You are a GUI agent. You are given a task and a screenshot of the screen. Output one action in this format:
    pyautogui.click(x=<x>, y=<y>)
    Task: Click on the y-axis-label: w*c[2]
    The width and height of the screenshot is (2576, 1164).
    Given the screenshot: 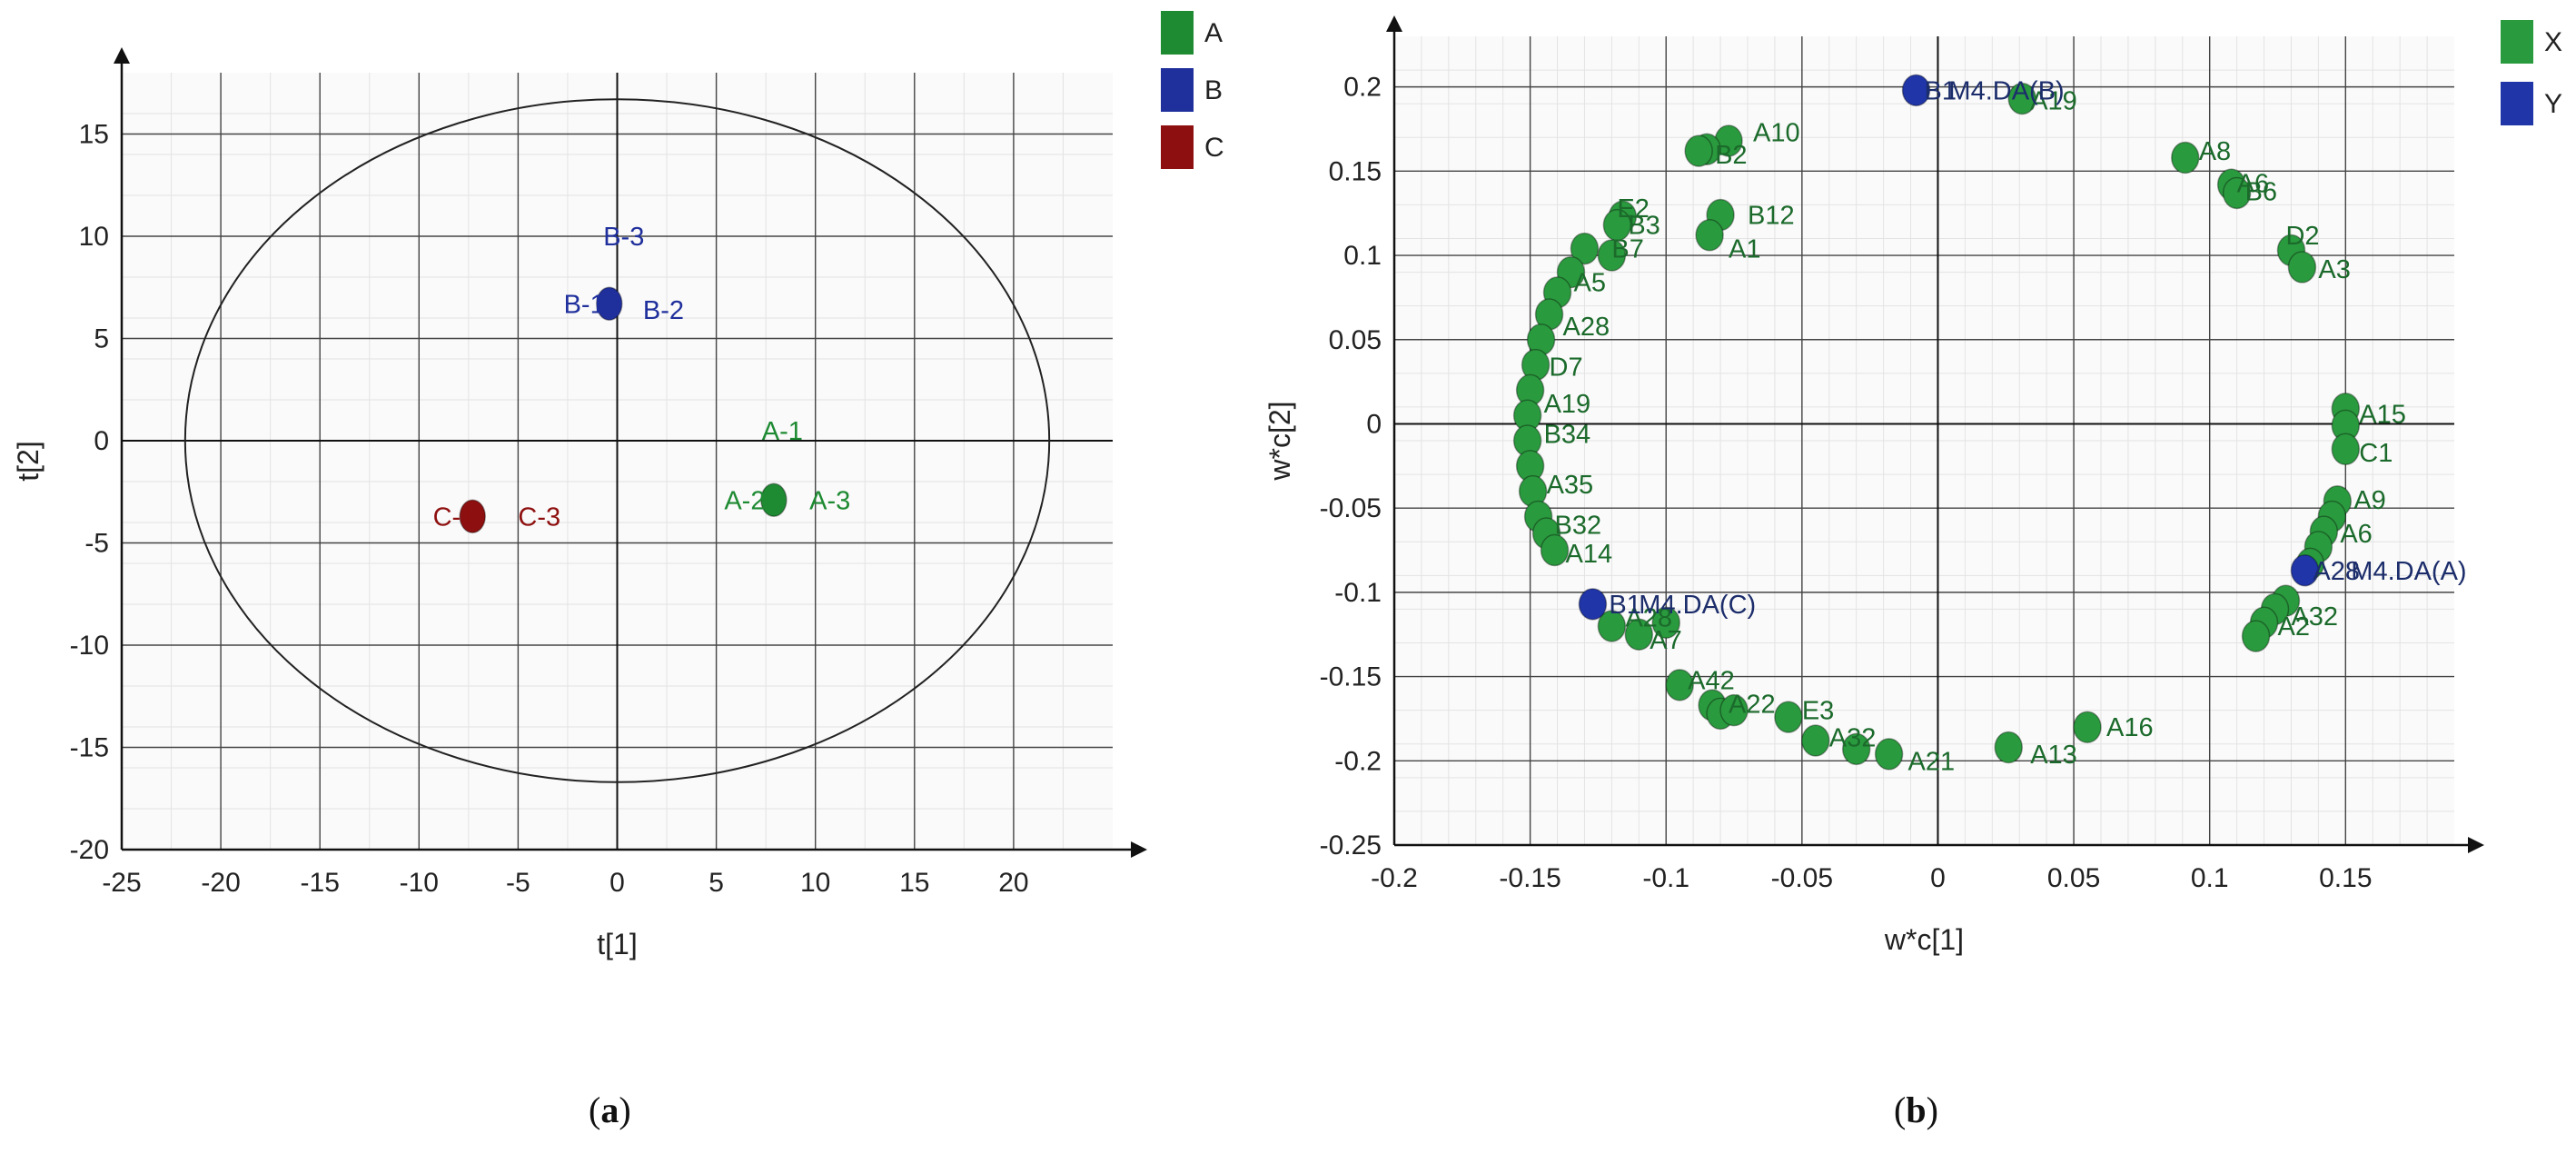 What is the action you would take?
    pyautogui.click(x=1279, y=441)
    